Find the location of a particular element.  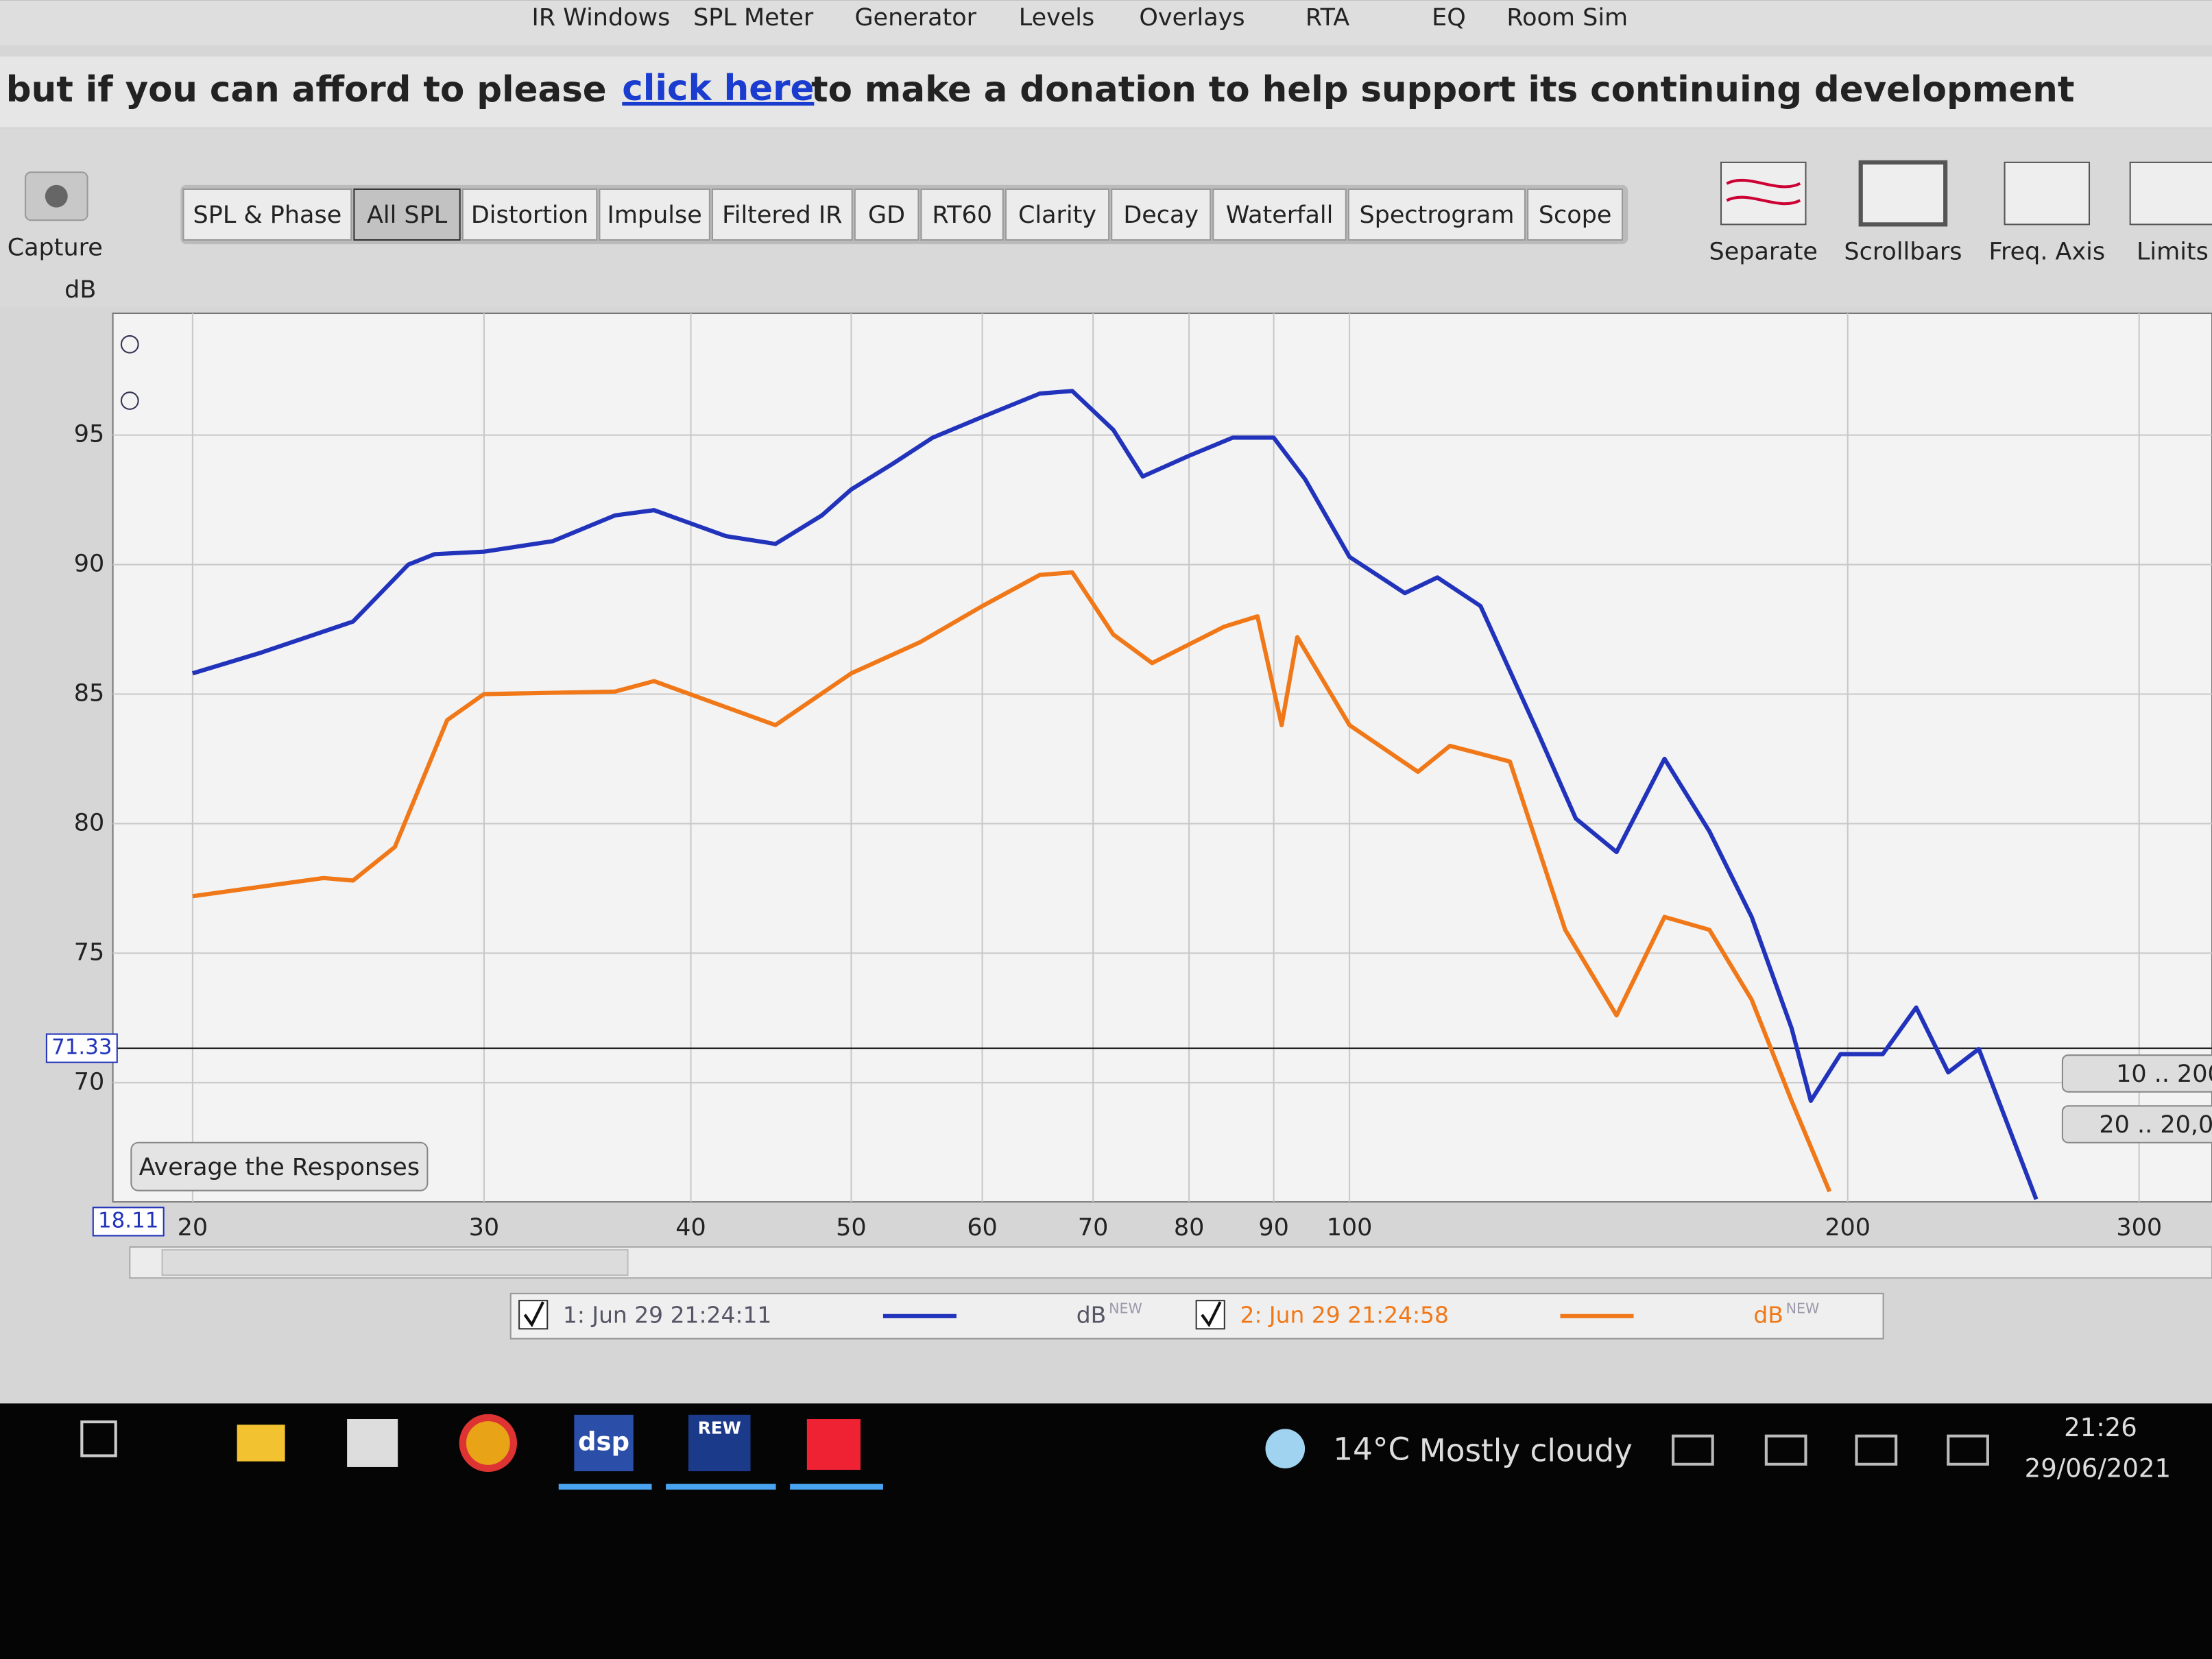

menu-item: IR Windows is located at coordinates (601, 18).